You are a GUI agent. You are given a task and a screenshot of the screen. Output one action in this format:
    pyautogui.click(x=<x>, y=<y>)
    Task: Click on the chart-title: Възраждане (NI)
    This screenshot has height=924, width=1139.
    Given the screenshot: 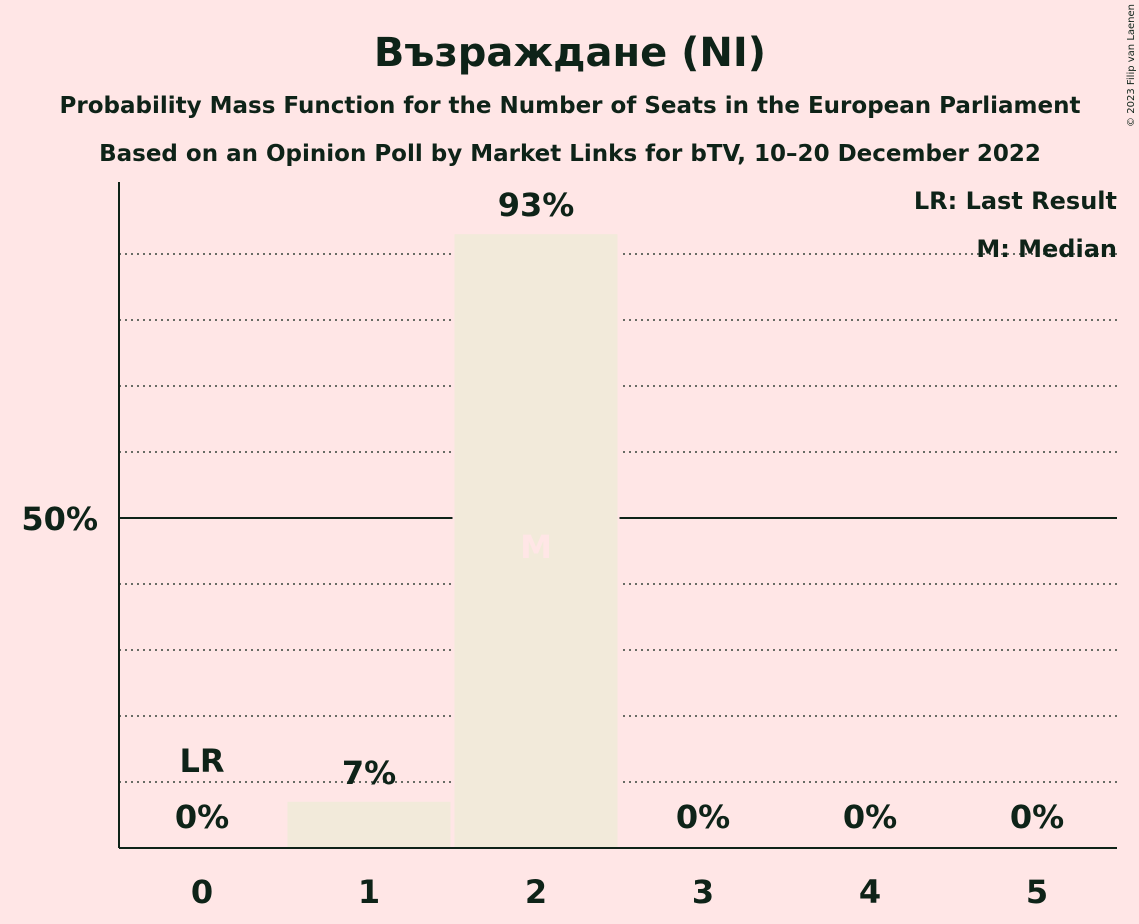 What is the action you would take?
    pyautogui.click(x=570, y=53)
    